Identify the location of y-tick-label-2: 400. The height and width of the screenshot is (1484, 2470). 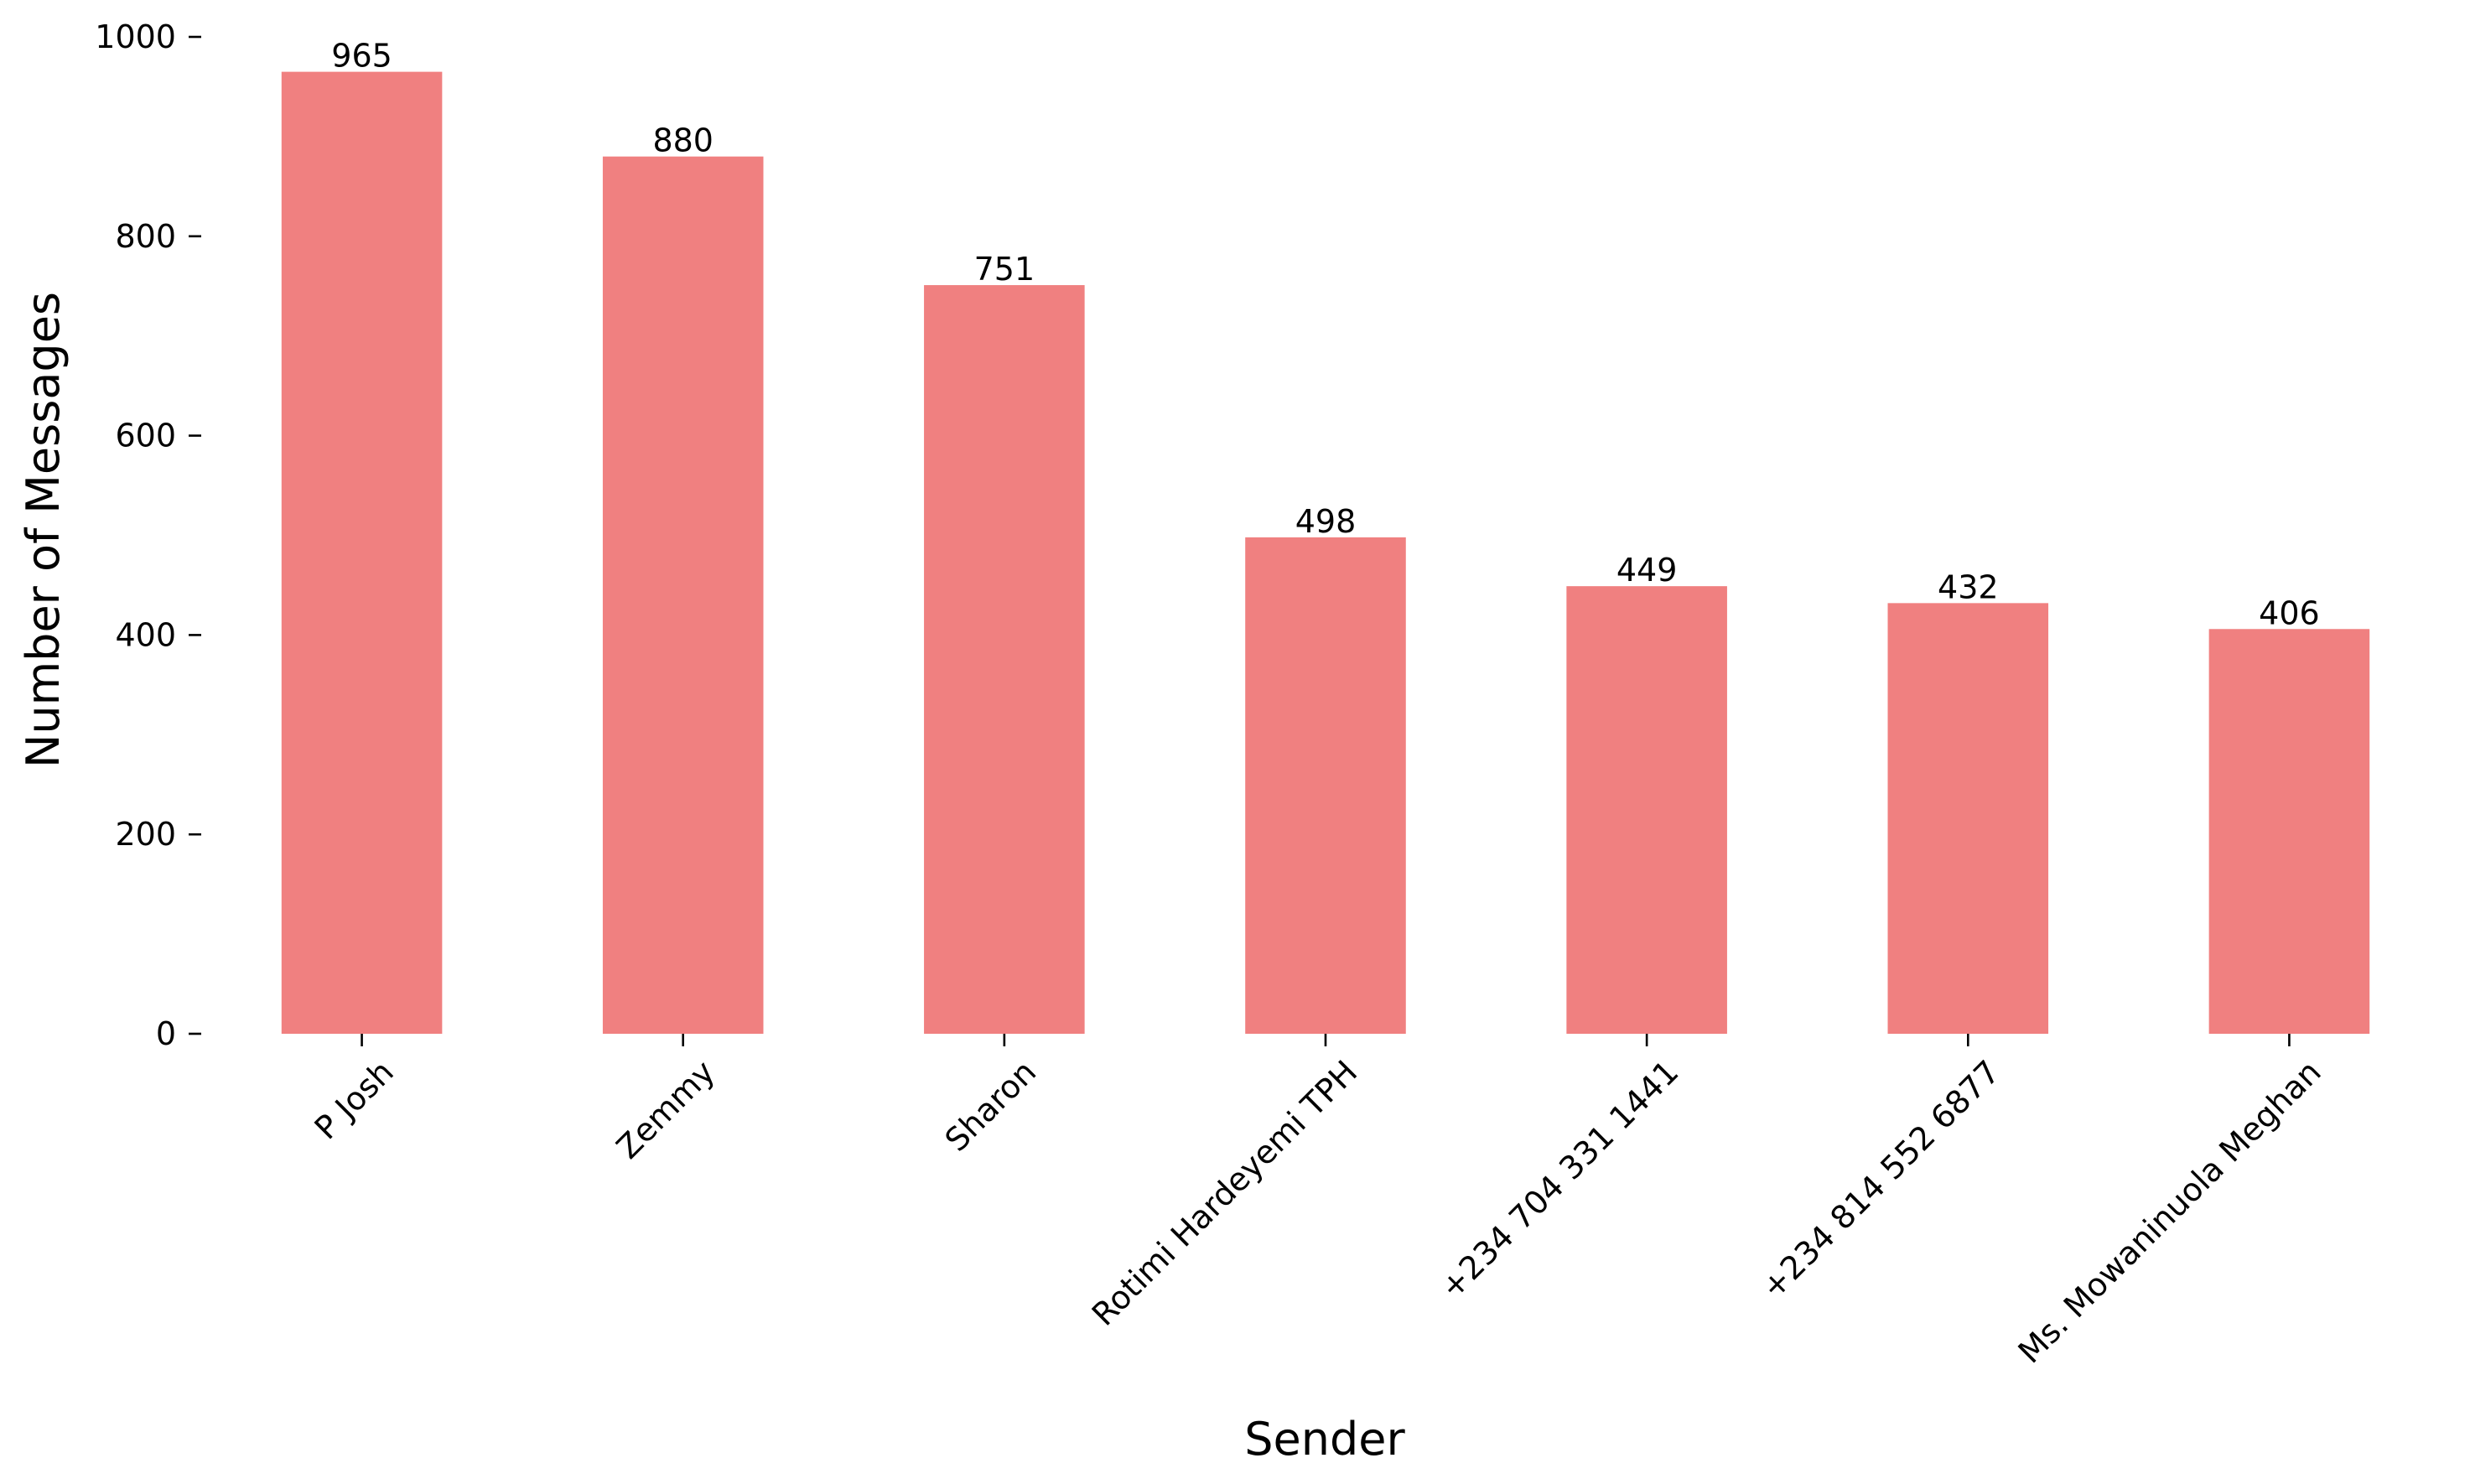
(145, 634).